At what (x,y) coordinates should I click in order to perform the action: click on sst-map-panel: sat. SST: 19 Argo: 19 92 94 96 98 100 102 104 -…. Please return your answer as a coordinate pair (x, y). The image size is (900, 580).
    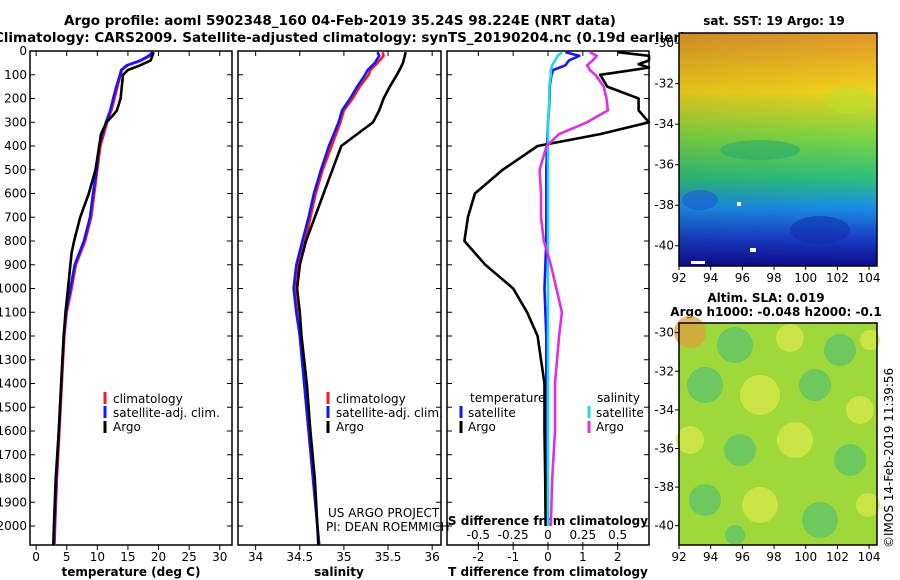
    Looking at the image, I should click on (767, 149).